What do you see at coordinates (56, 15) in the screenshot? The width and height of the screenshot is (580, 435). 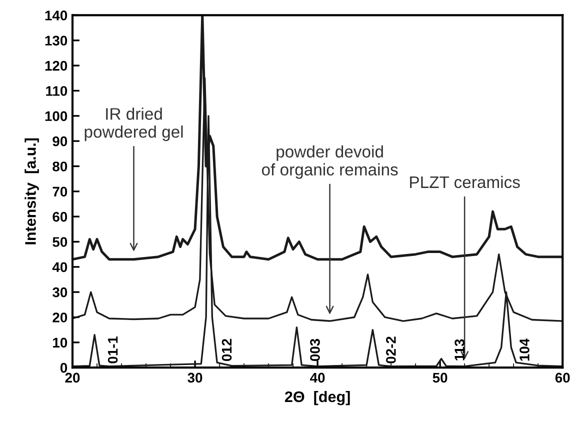 I see `y-tick-label: 140` at bounding box center [56, 15].